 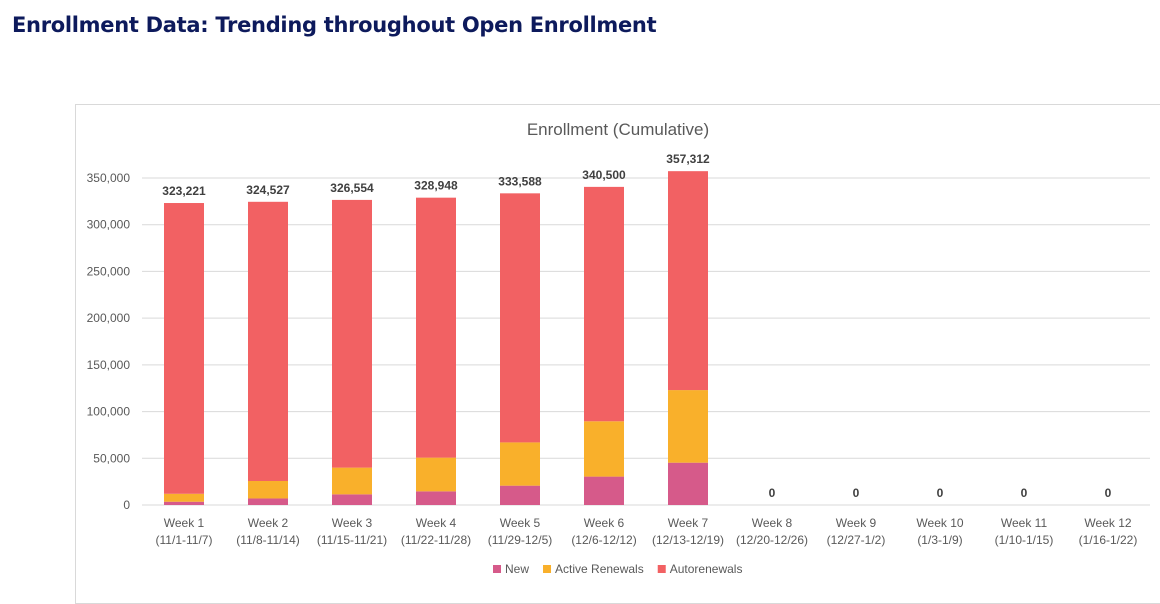 I want to click on data-label: 326,554, so click(x=352, y=188).